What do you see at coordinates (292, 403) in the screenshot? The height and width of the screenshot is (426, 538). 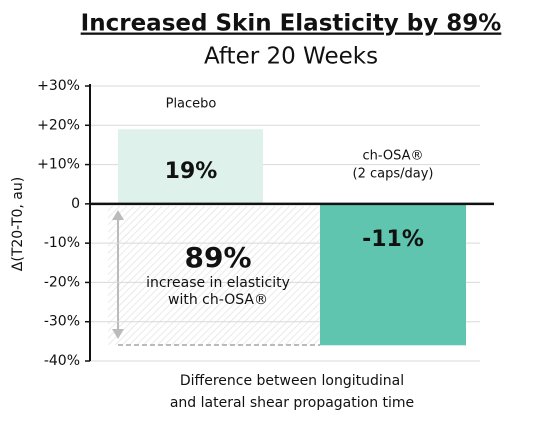 I see `x-axis-label: and lateral shear propagation time` at bounding box center [292, 403].